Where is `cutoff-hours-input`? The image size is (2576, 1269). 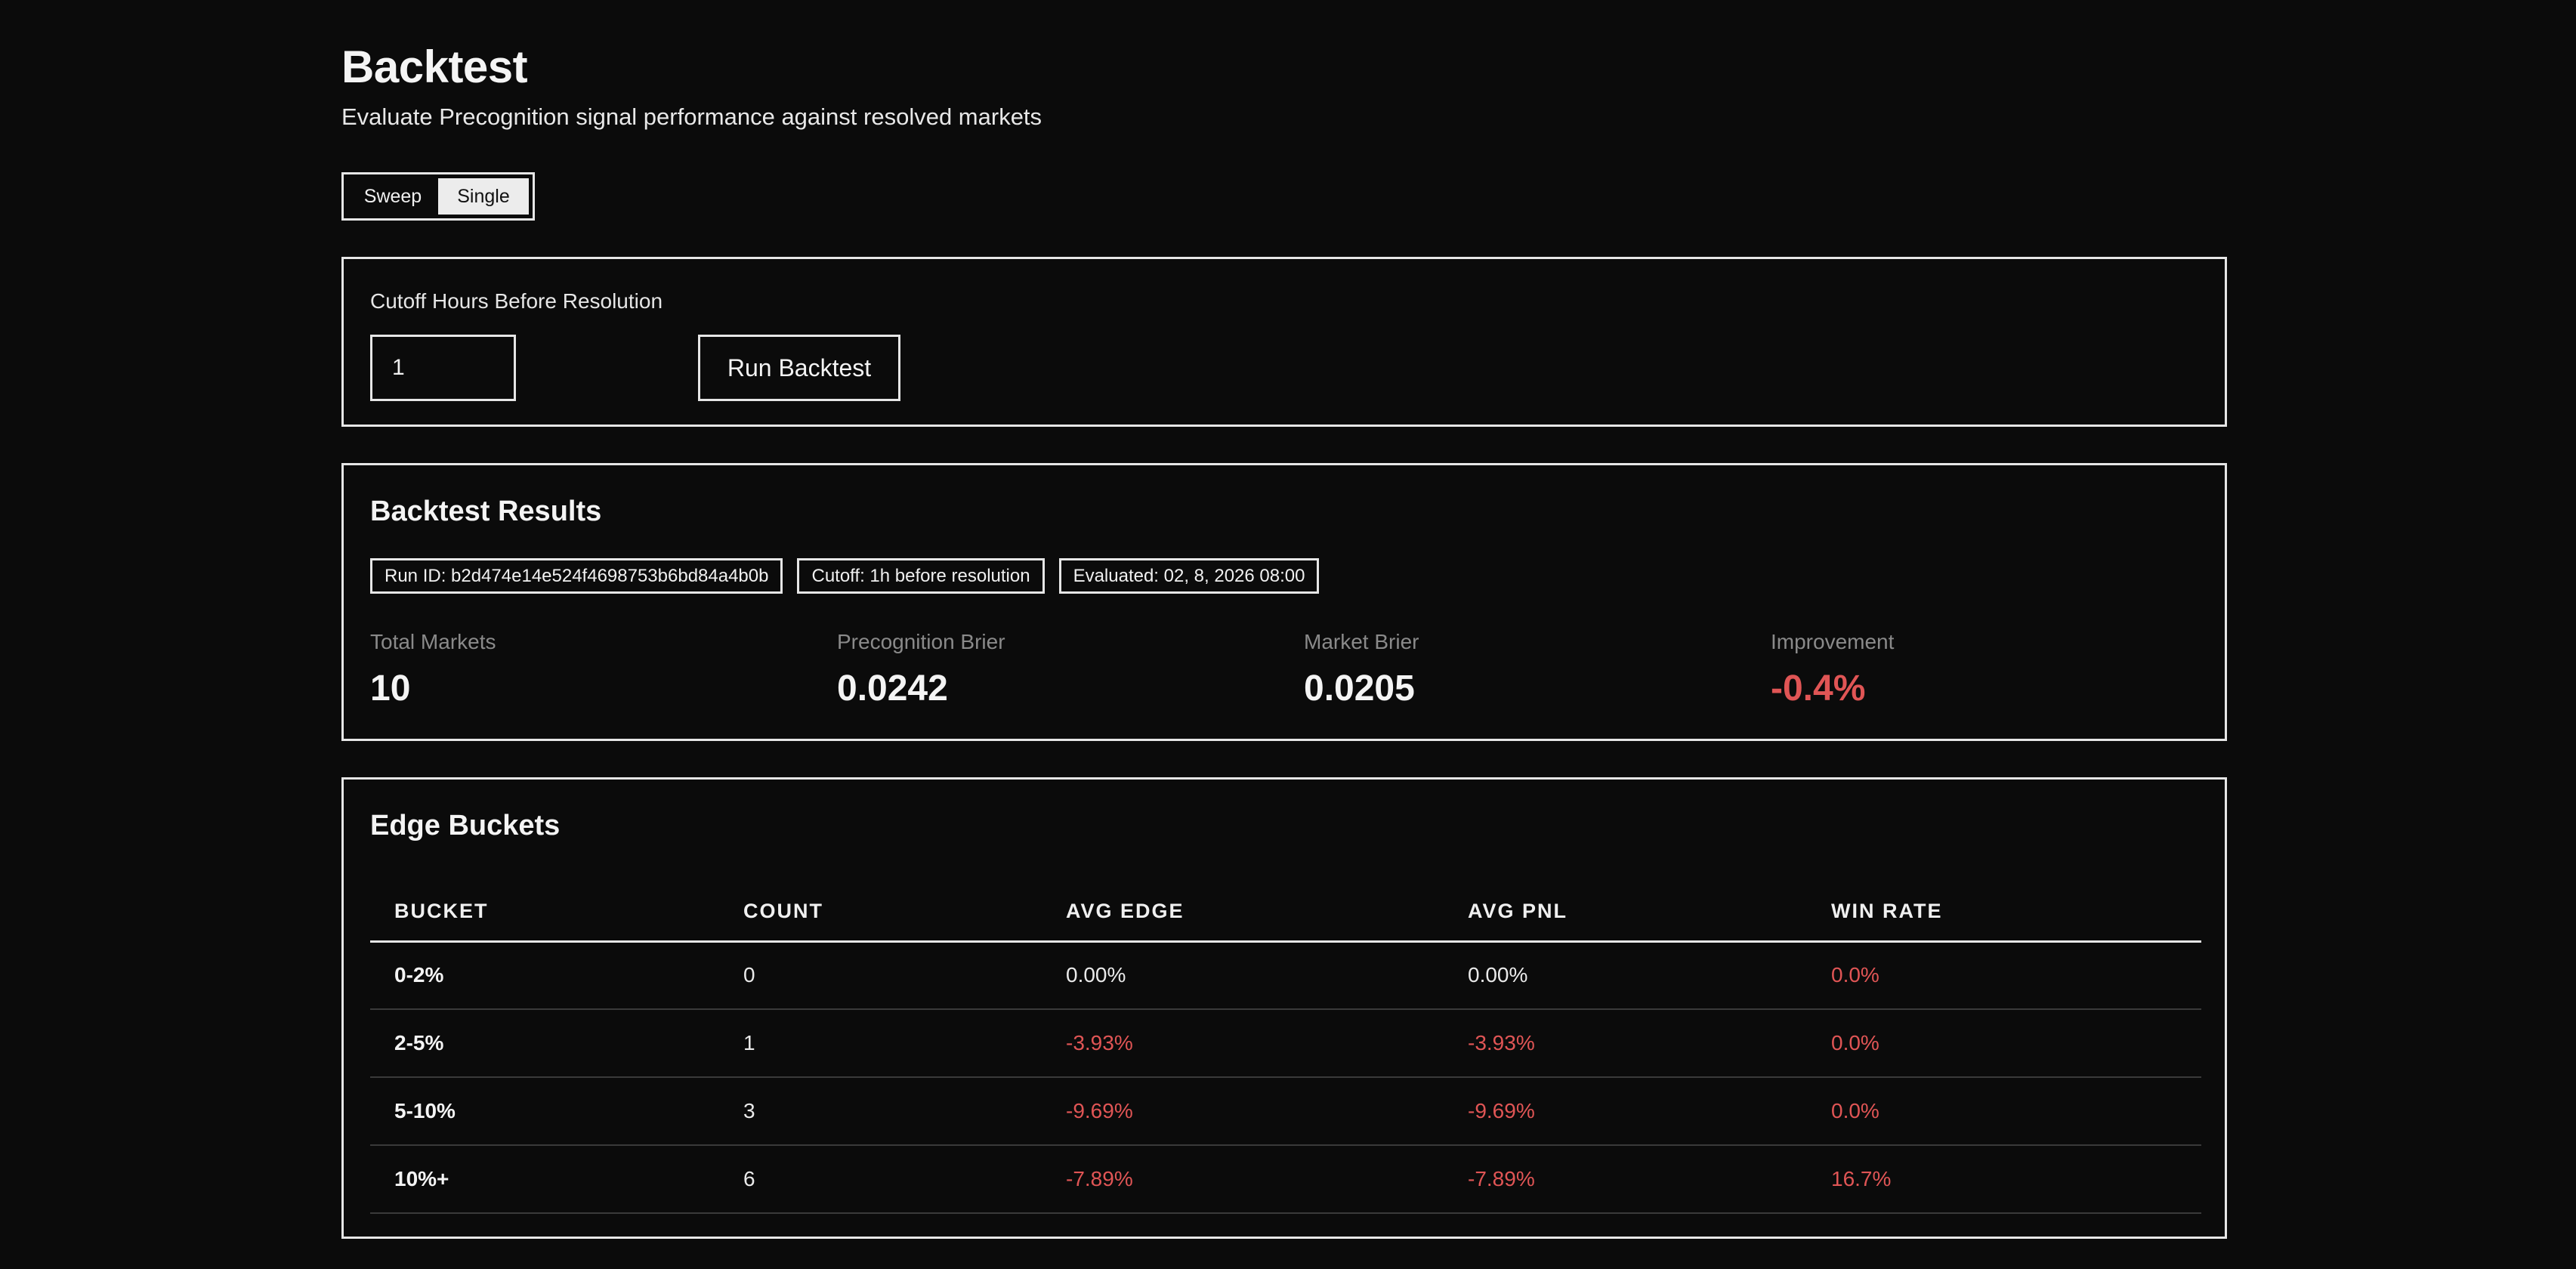 cutoff-hours-input is located at coordinates (443, 368).